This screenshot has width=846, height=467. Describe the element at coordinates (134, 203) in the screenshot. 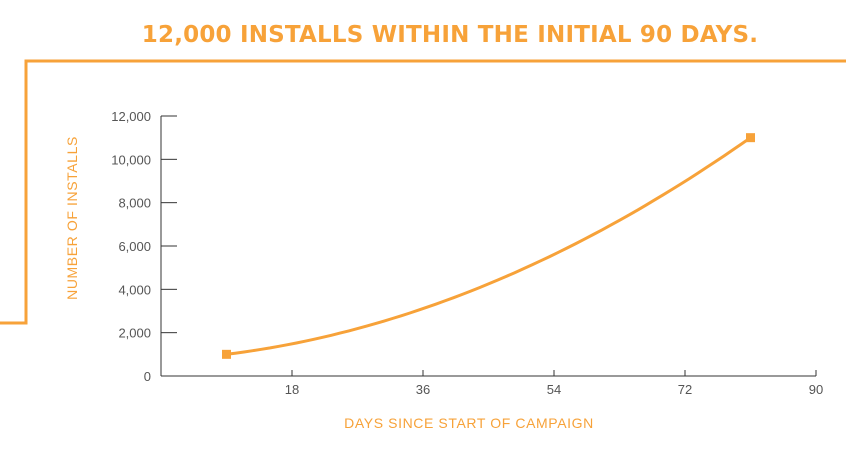

I see `y-tick-label: 8,000` at that location.